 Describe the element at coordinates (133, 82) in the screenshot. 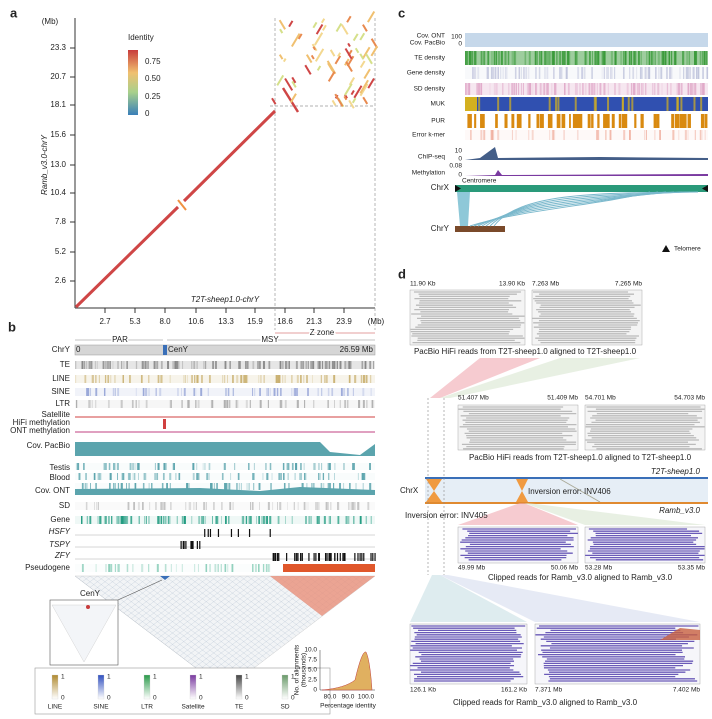

I see `colorbar` at that location.